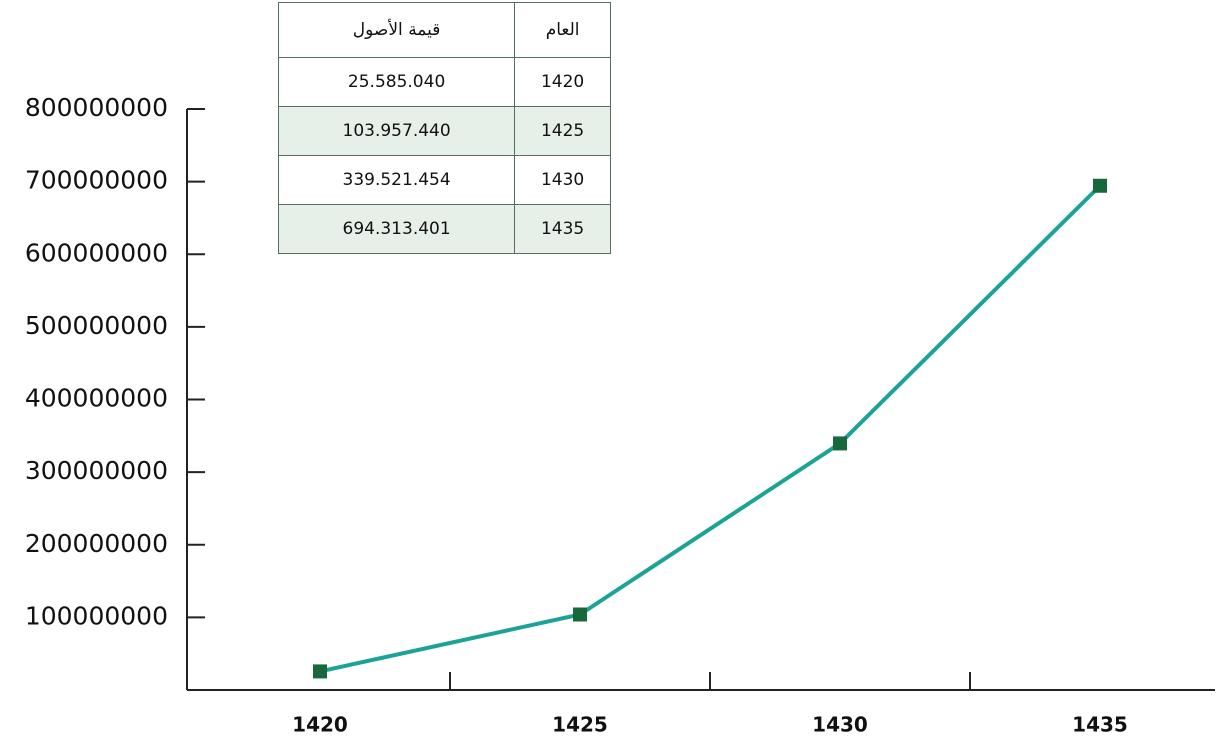 The image size is (1220, 746). What do you see at coordinates (396, 82) in the screenshot?
I see `table-cell: 25.585.040` at bounding box center [396, 82].